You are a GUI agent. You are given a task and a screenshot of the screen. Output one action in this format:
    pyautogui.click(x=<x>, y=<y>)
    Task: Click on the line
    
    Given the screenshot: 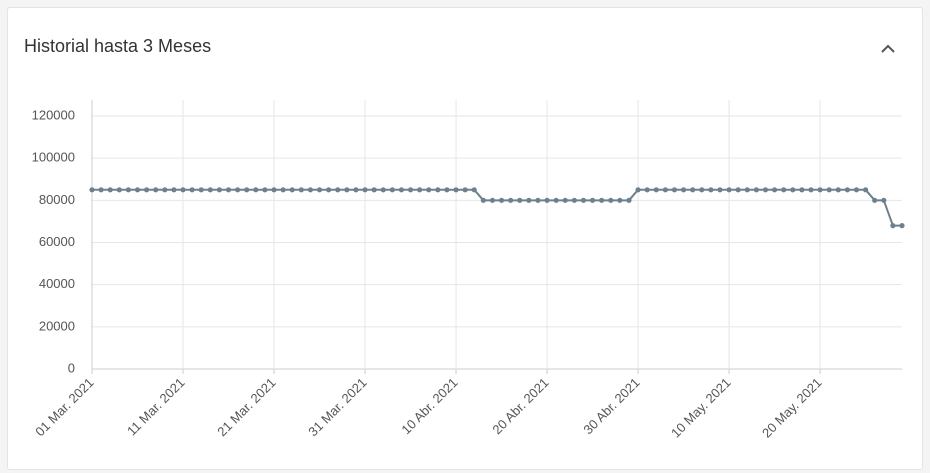 What is the action you would take?
    pyautogui.click(x=497, y=207)
    